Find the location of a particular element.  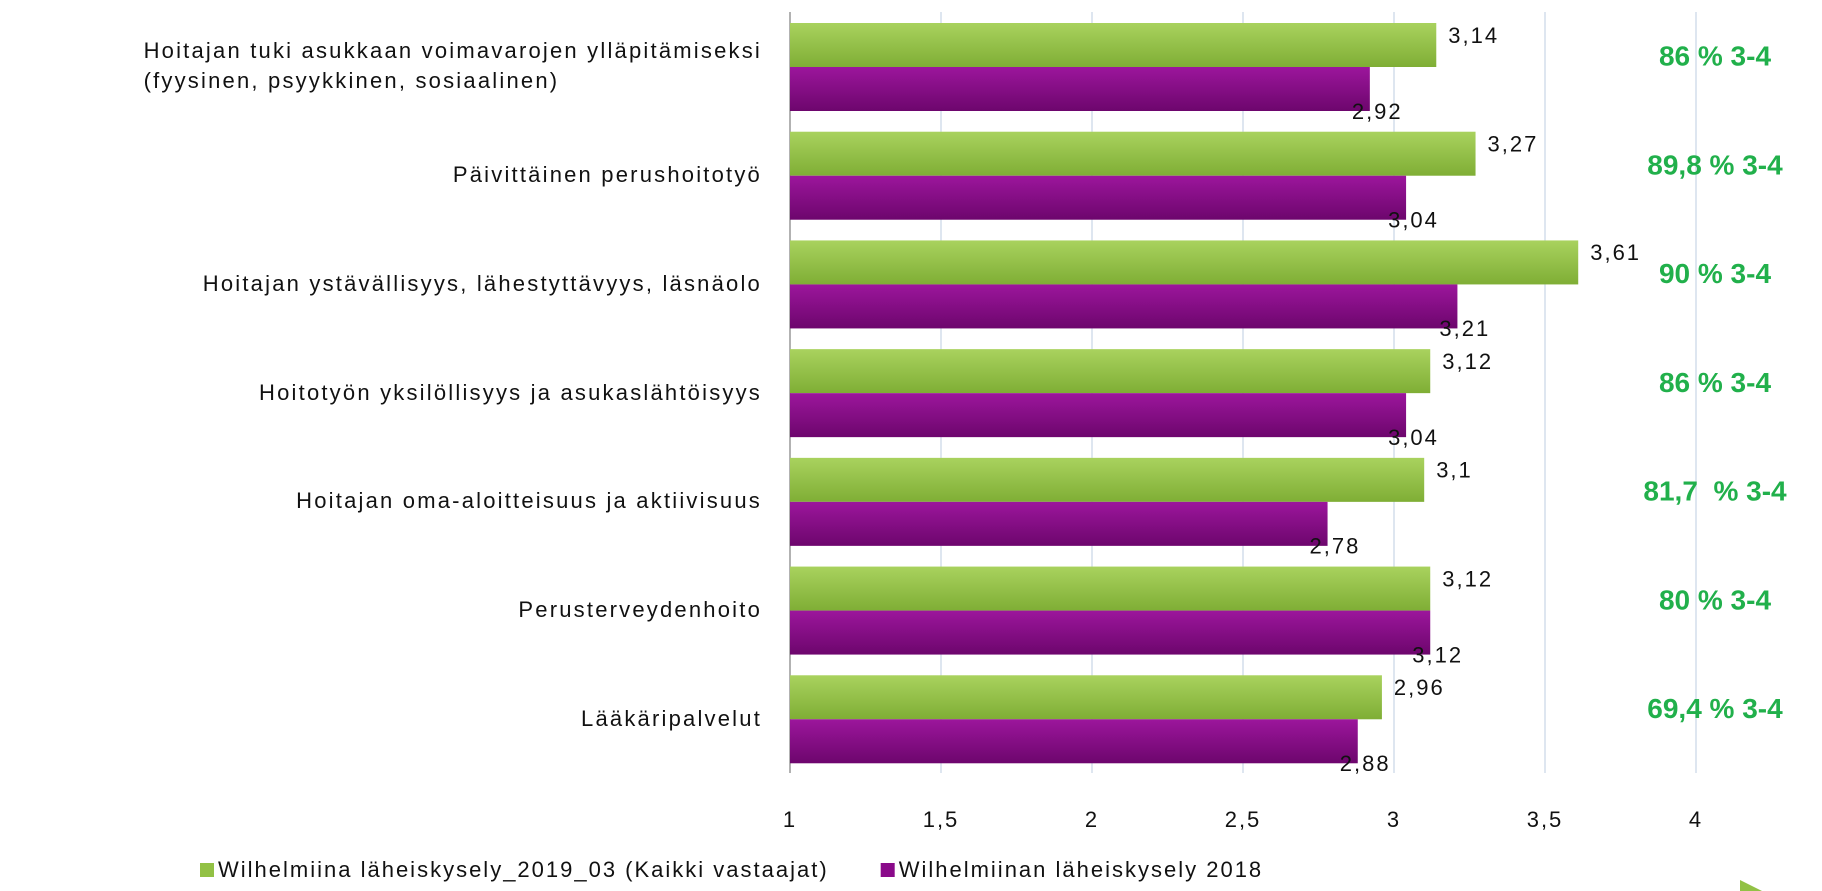

annotation: 69,4 % 3-4 is located at coordinates (1715, 708).